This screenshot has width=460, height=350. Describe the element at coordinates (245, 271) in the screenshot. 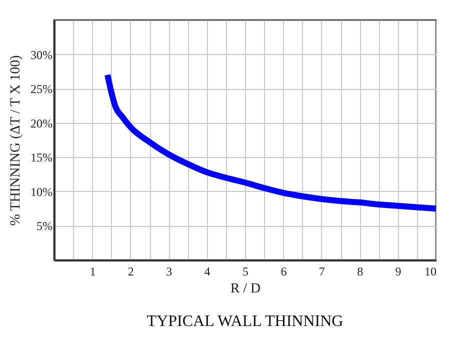

I see `x-tick-label: 5` at that location.